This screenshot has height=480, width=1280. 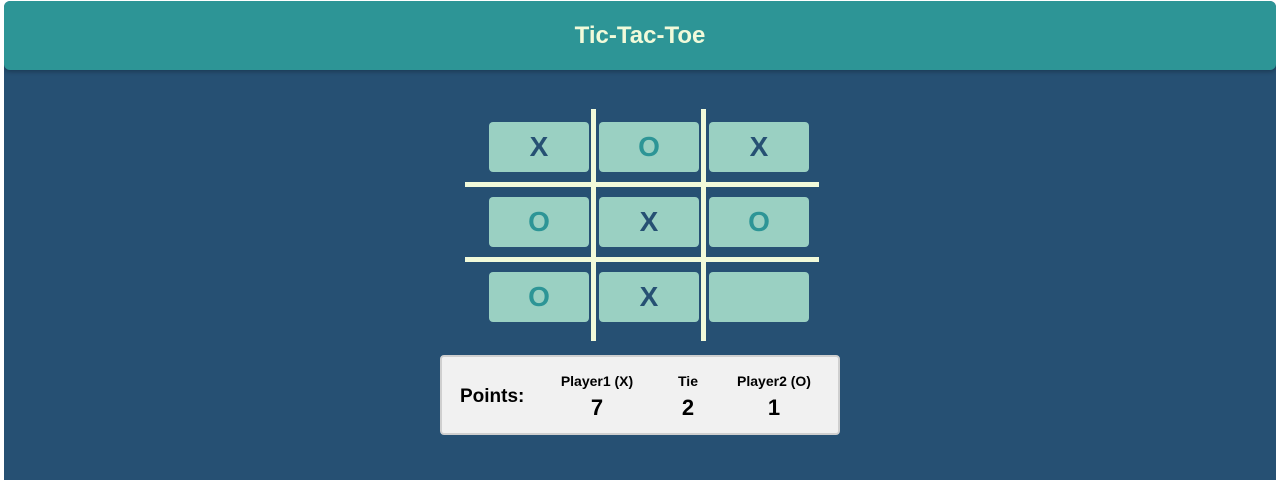 I want to click on score-tie-name: Tie, so click(x=688, y=381).